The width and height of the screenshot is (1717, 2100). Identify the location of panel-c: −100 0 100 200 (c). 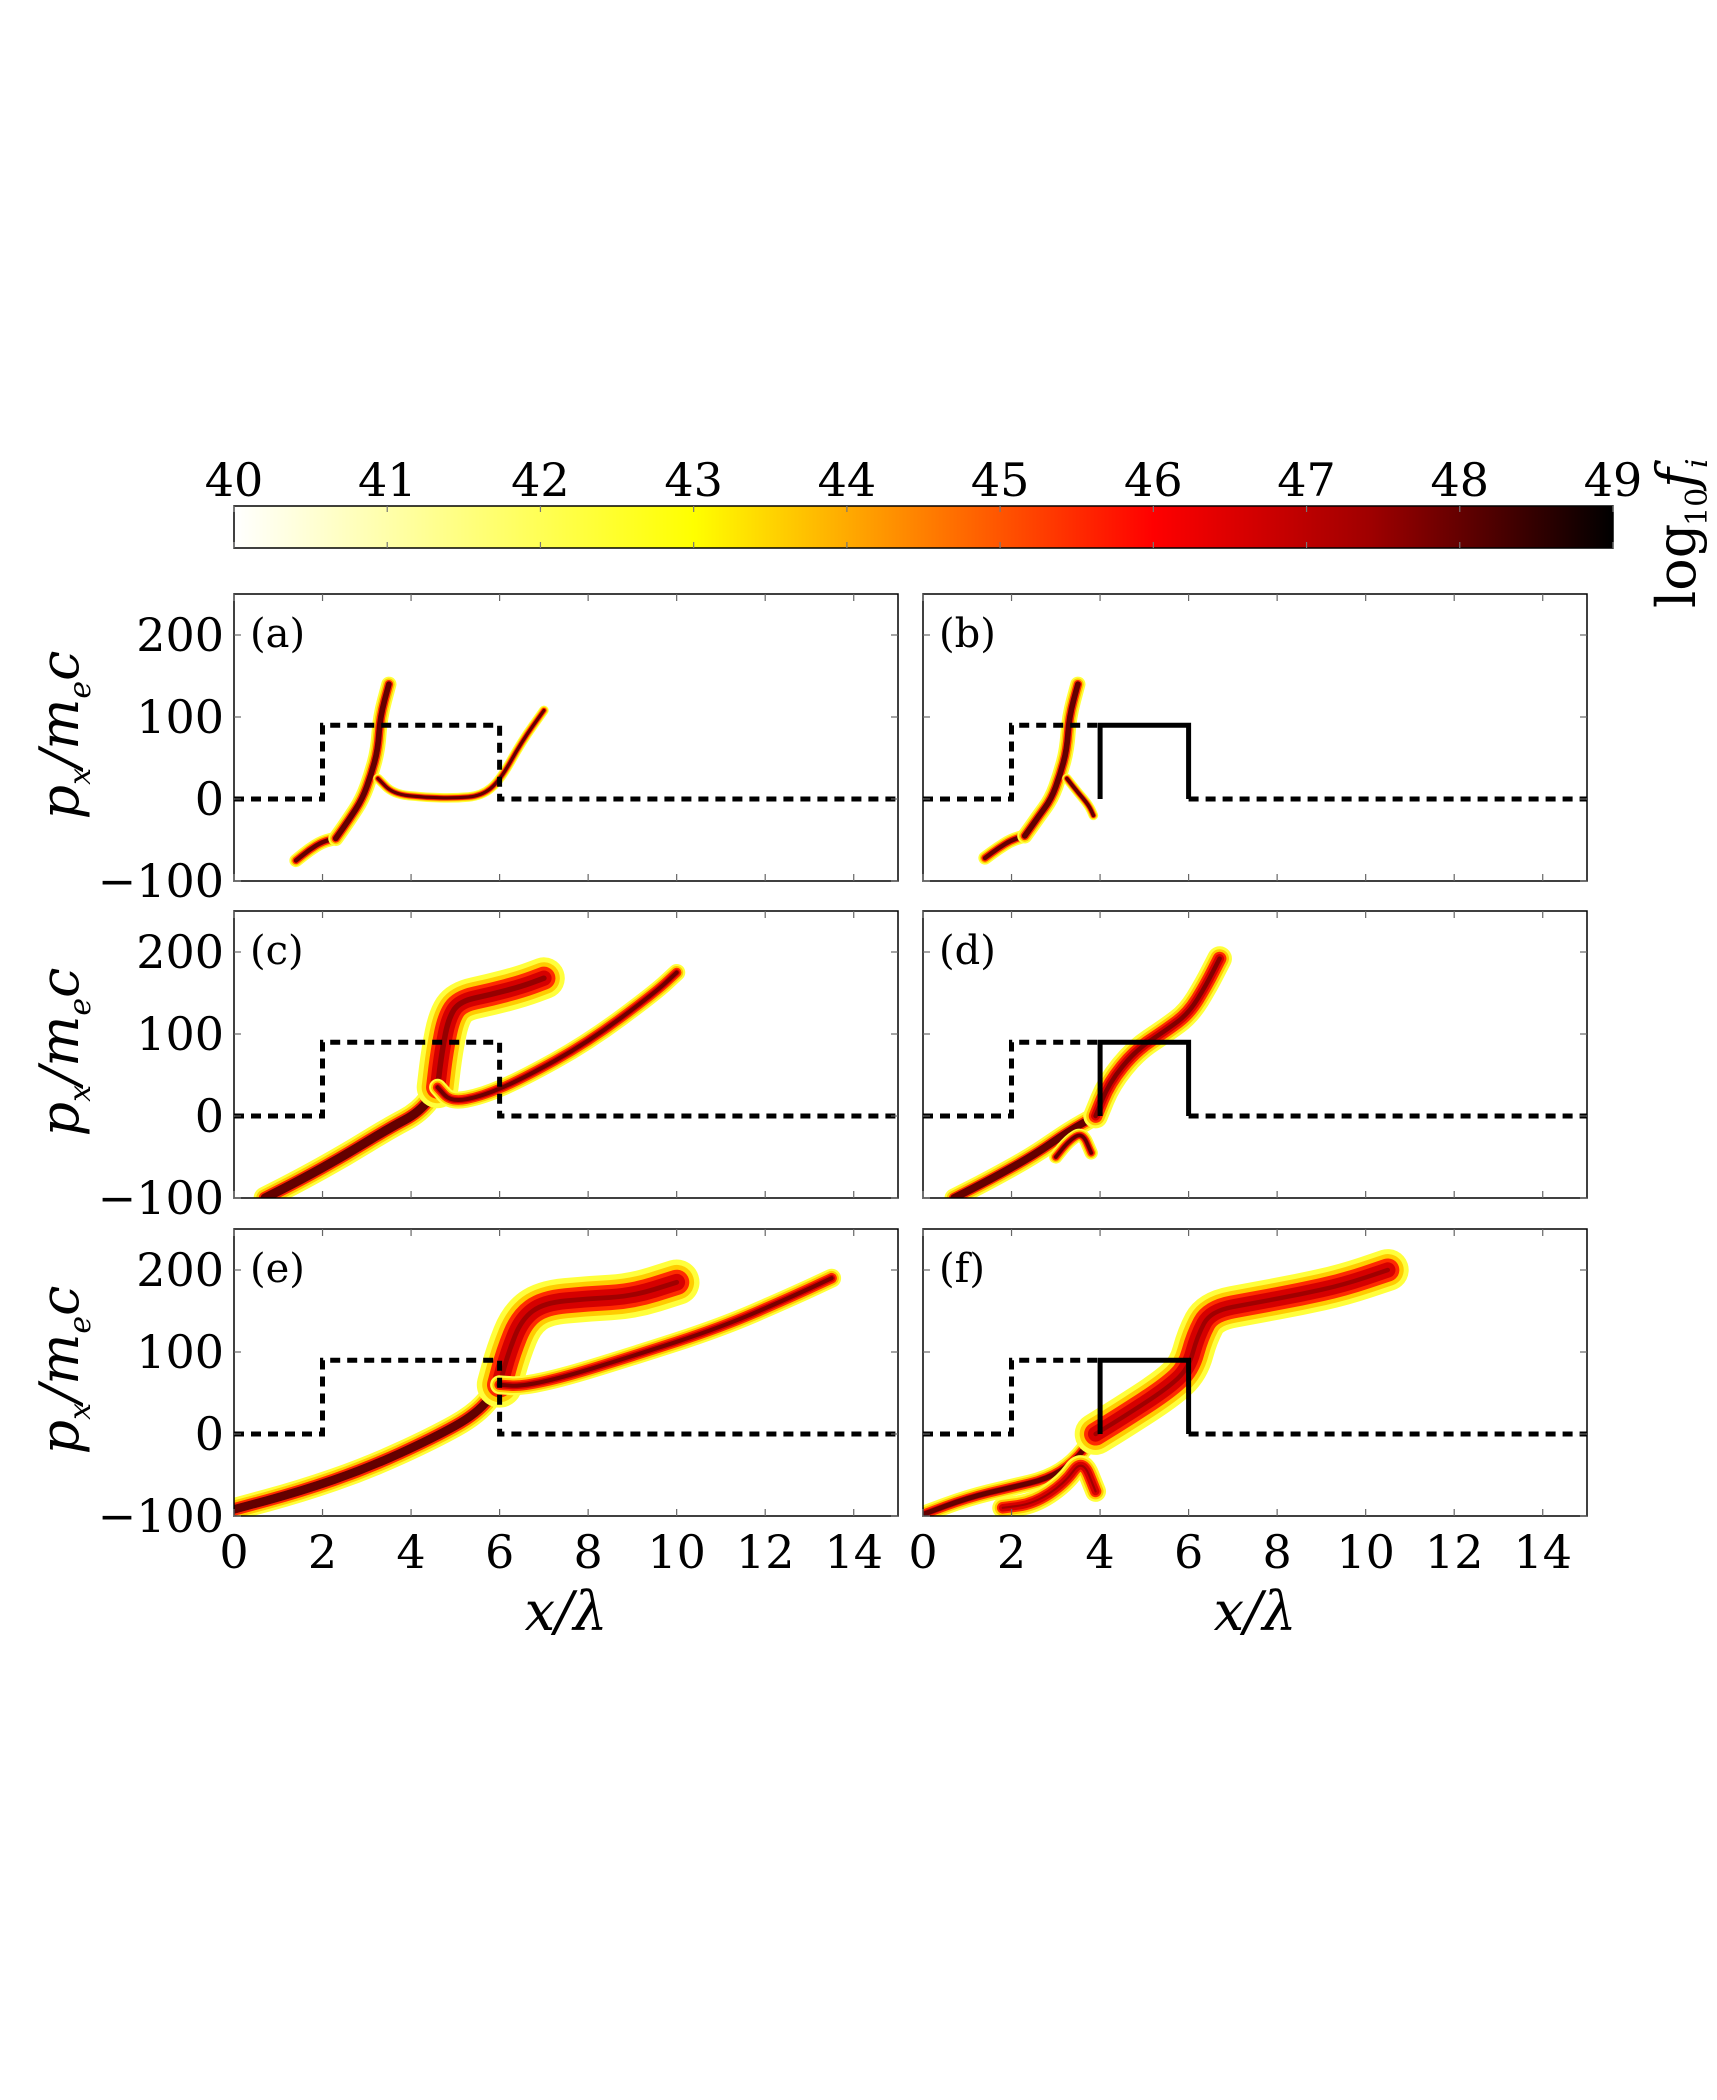
(498, 1067).